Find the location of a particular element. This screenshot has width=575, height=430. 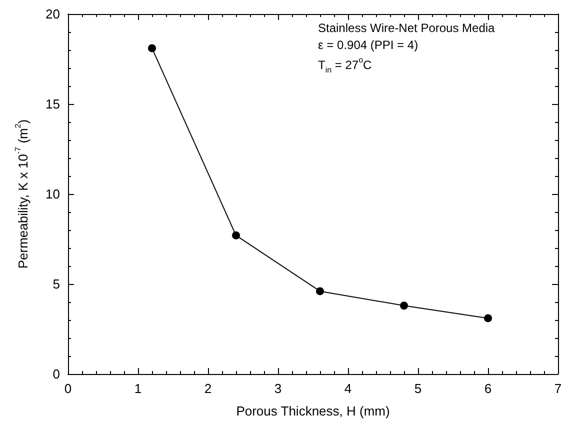

annotation: Stainless Wire-Net Porous Media is located at coordinates (407, 28).